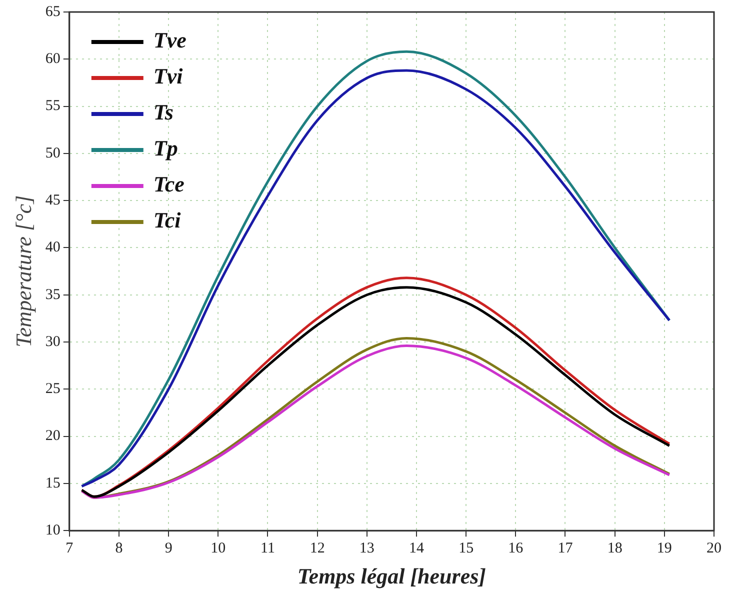 This screenshot has height=603, width=732. I want to click on legend-label: Tve, so click(170, 40).